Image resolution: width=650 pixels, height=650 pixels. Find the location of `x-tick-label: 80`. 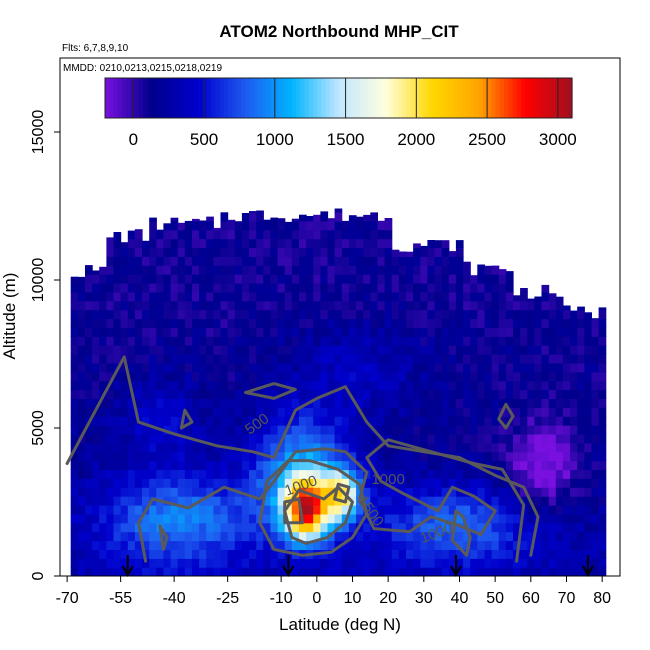

x-tick-label: 80 is located at coordinates (602, 598).